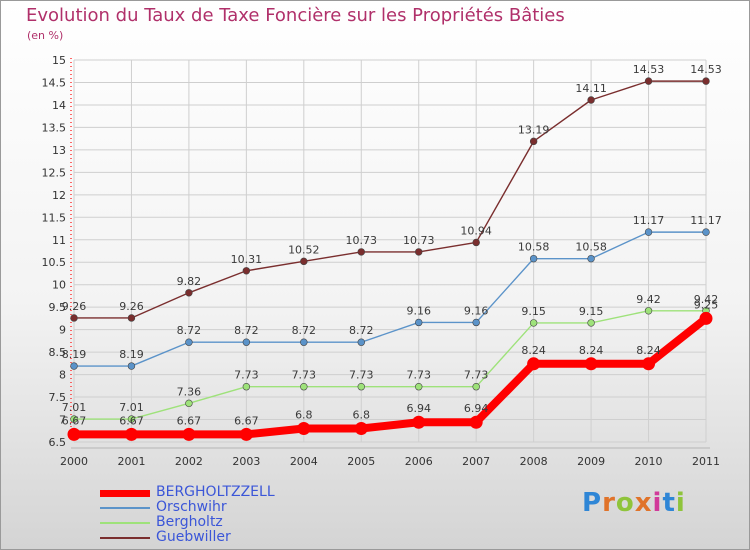 The height and width of the screenshot is (550, 750). I want to click on x-tick-label: 2000, so click(74, 461).